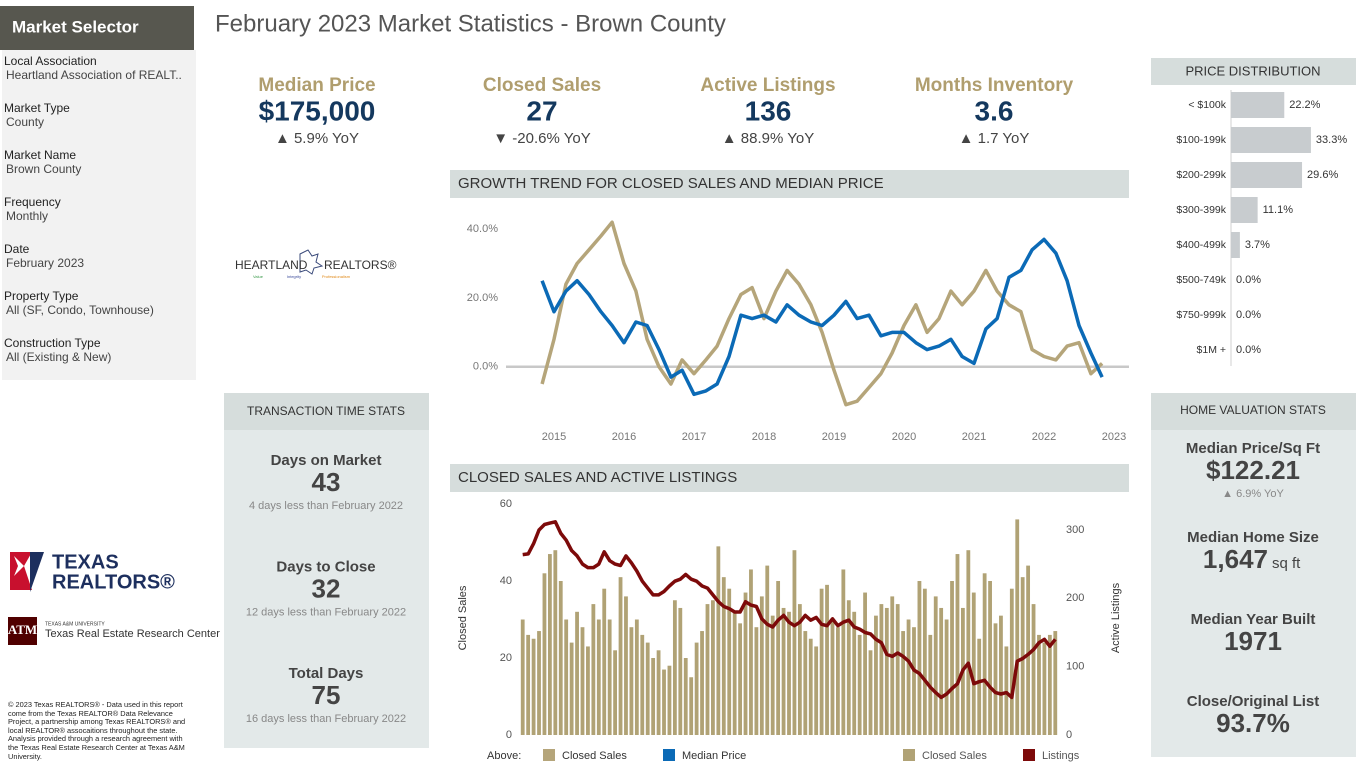  Describe the element at coordinates (326, 506) in the screenshot. I see `stat-sub: 4 days less than February 2022` at that location.